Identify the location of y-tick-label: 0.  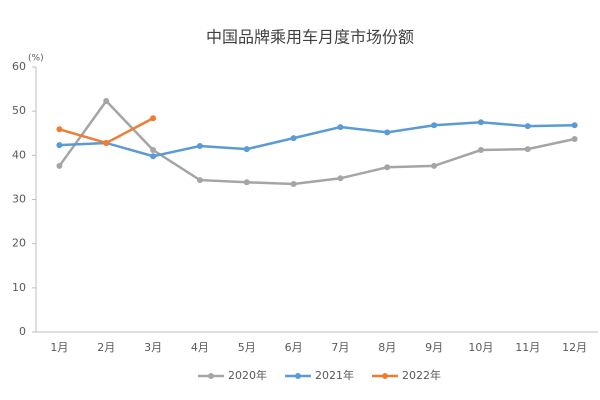
(22, 331).